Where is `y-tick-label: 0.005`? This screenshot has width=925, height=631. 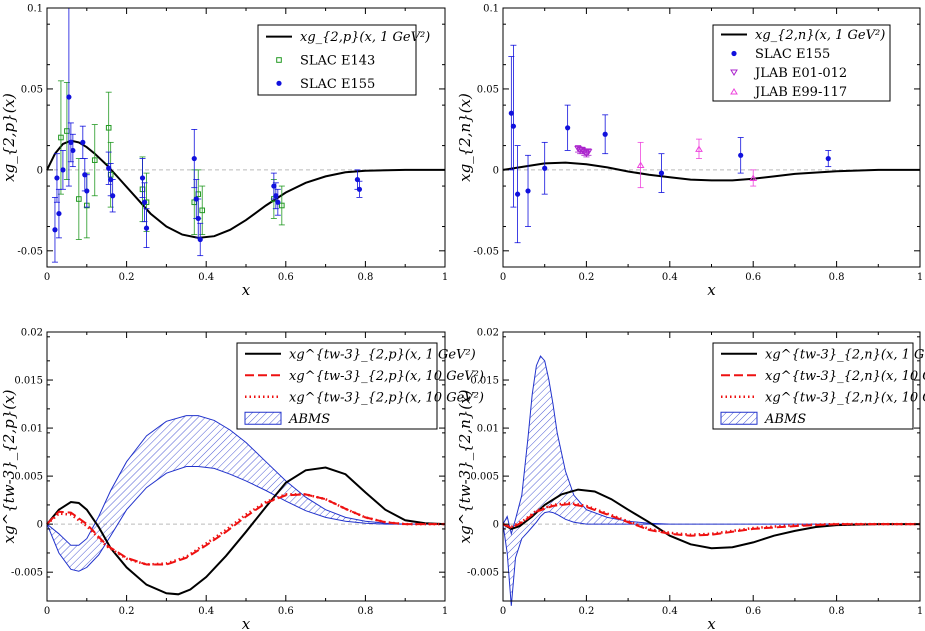
y-tick-label: 0.005 is located at coordinates (484, 477).